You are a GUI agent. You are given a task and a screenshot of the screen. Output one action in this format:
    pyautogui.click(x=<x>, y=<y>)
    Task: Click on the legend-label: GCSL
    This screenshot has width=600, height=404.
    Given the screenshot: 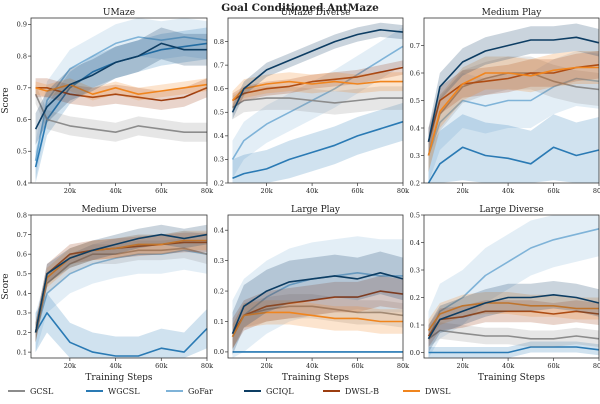 What is the action you would take?
    pyautogui.click(x=42, y=391)
    